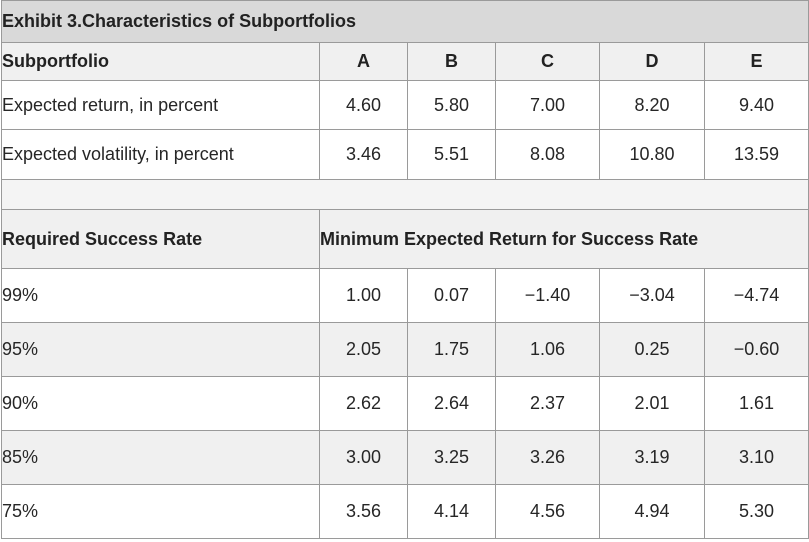 The width and height of the screenshot is (809, 542). I want to click on table-cell: 5.30, so click(756, 511).